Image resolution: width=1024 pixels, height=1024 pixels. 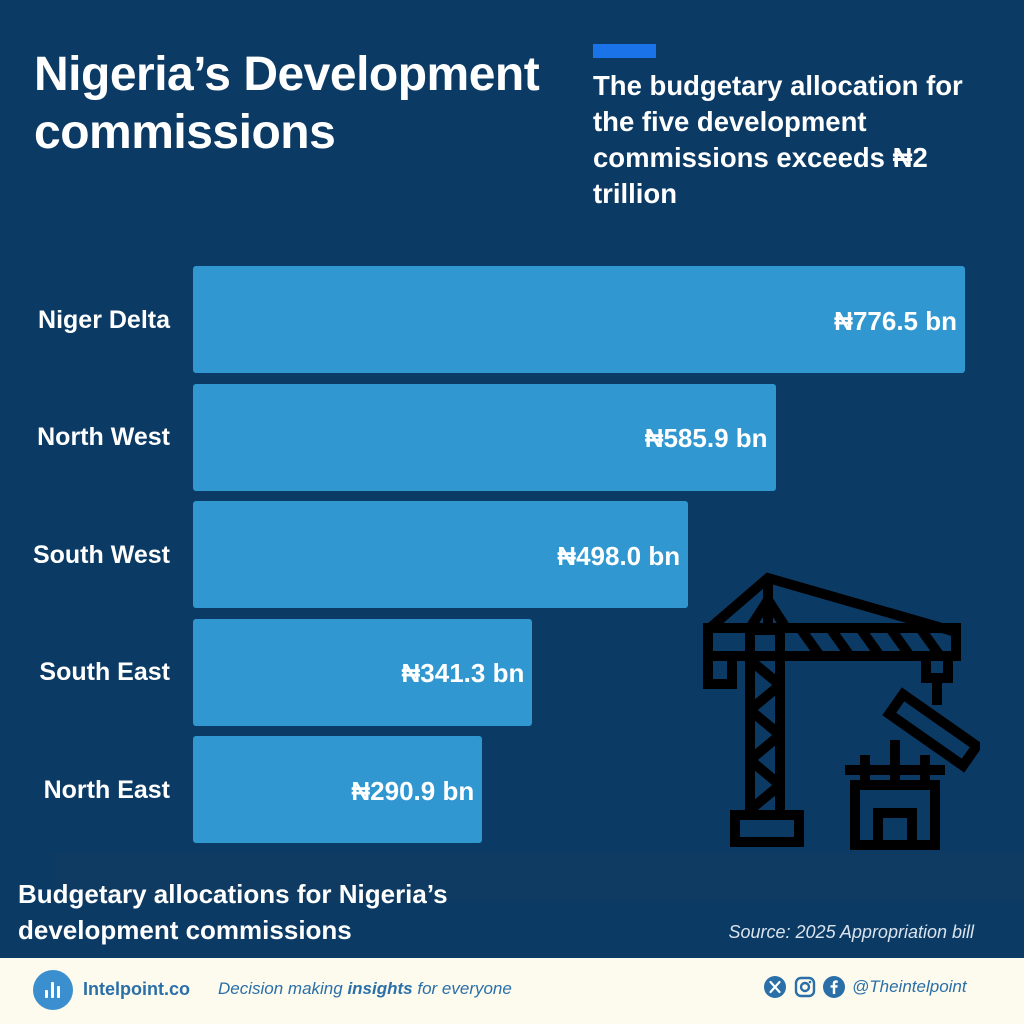 I want to click on category-label: Niger Delta, so click(x=104, y=319).